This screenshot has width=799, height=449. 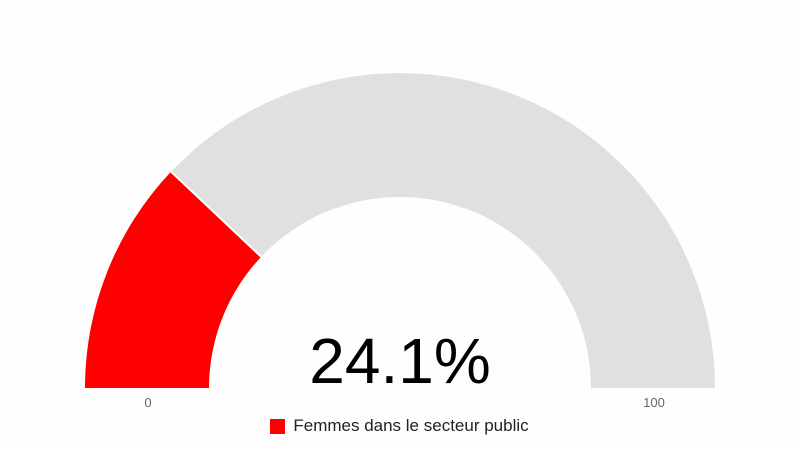 I want to click on legend-label: Femmes dans le secteur public, so click(x=411, y=425).